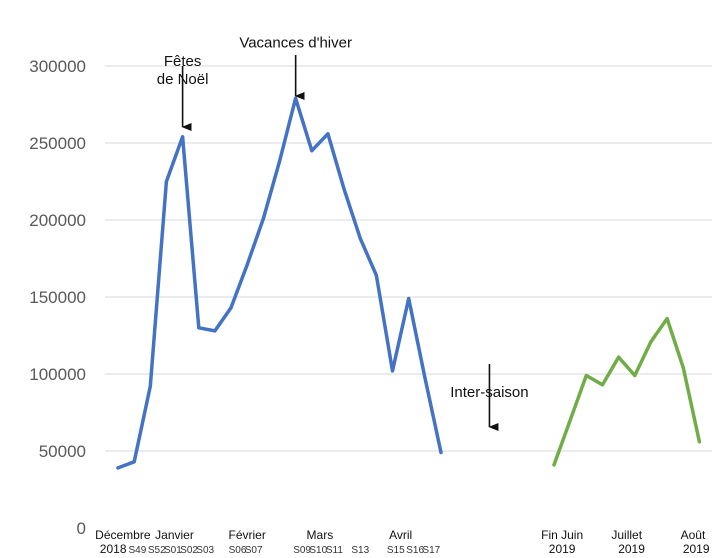  I want to click on x-week-label: S52, so click(157, 550).